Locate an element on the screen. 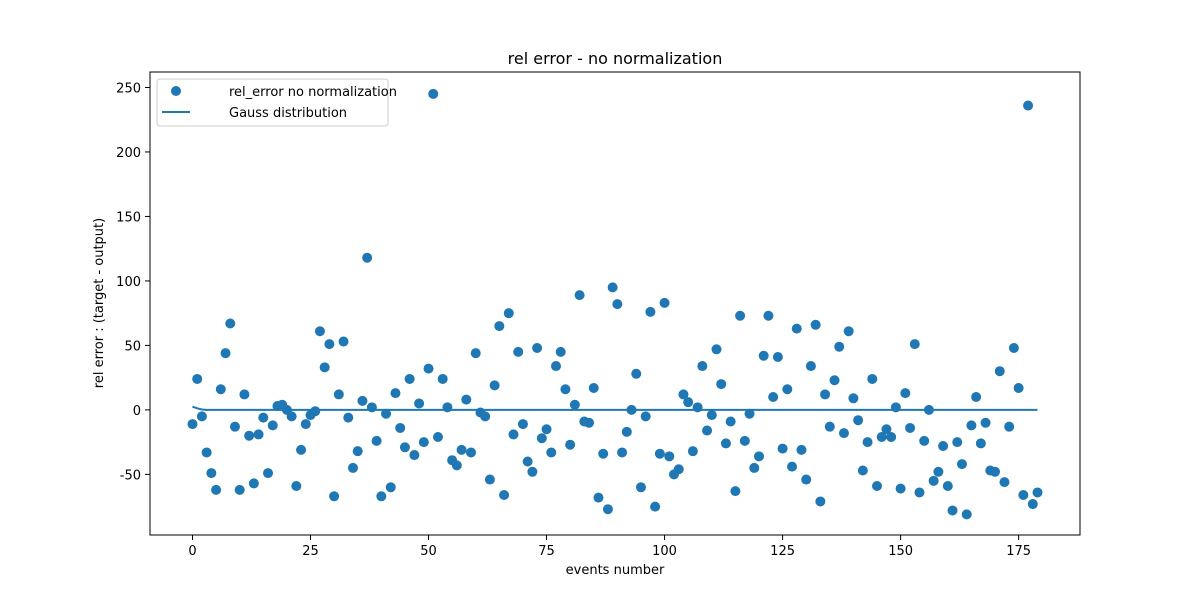  x-axis-label: events number is located at coordinates (615, 570).